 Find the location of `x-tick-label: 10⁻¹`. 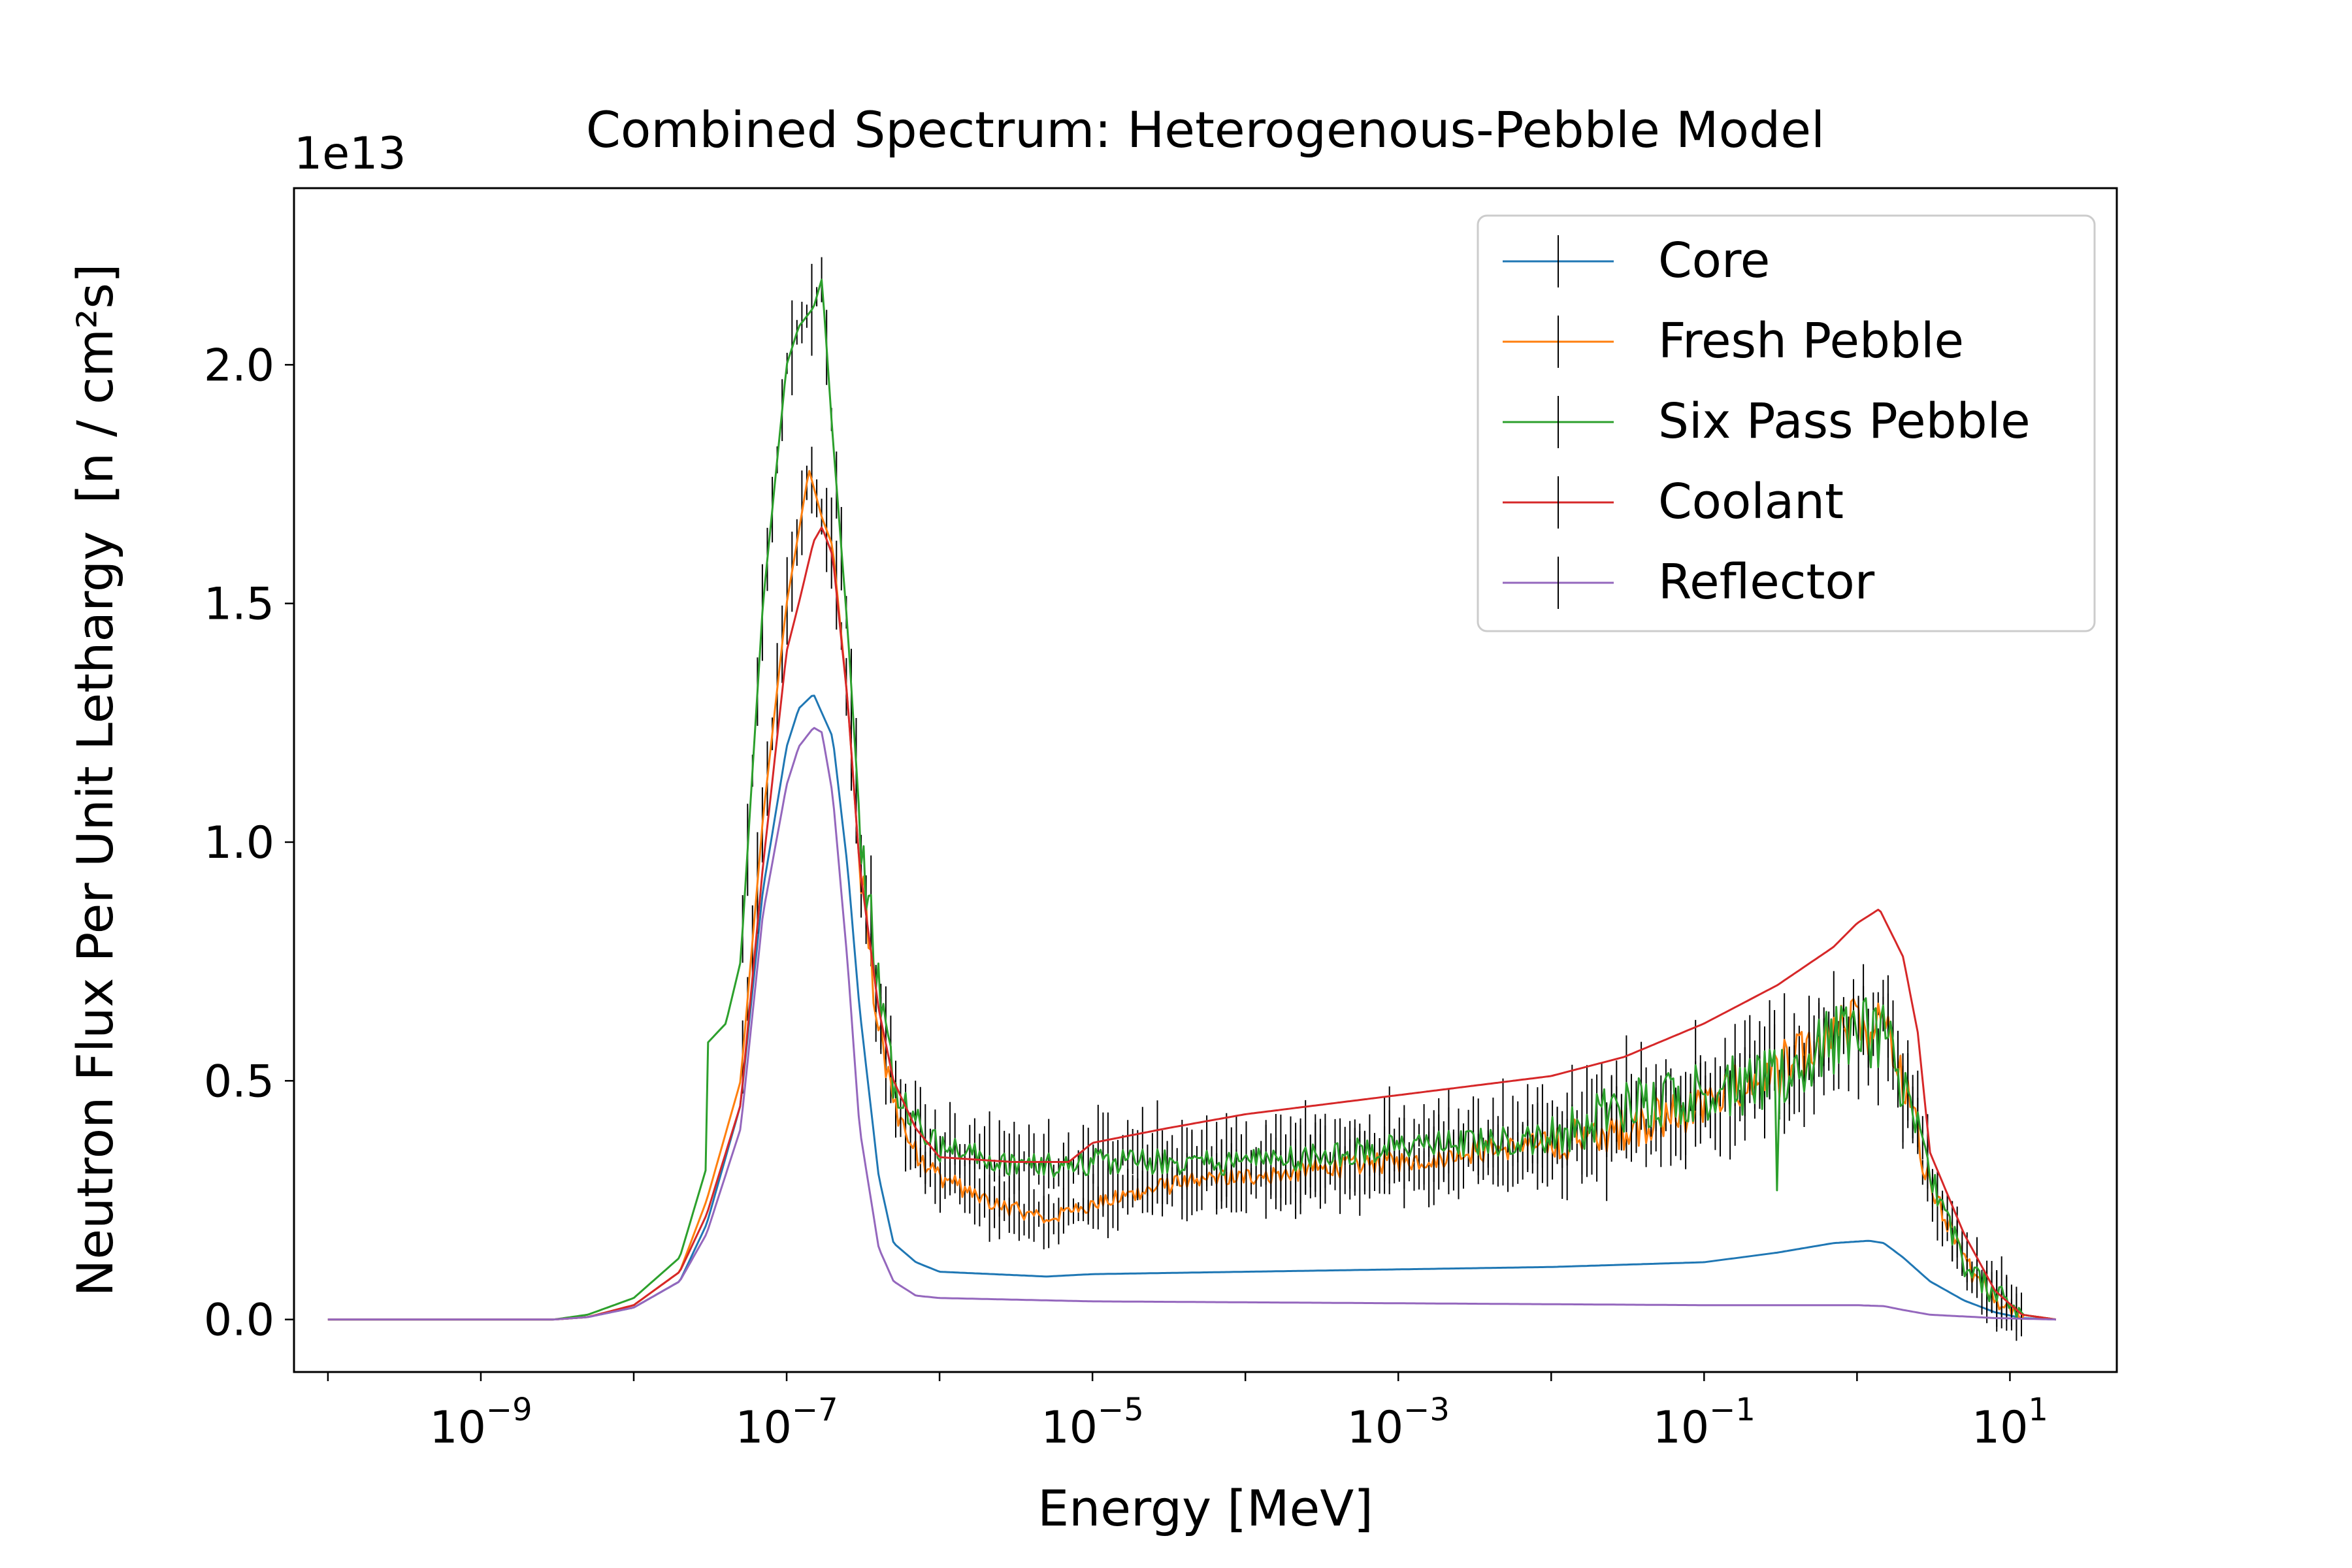

x-tick-label: 10⁻¹ is located at coordinates (1704, 1423).